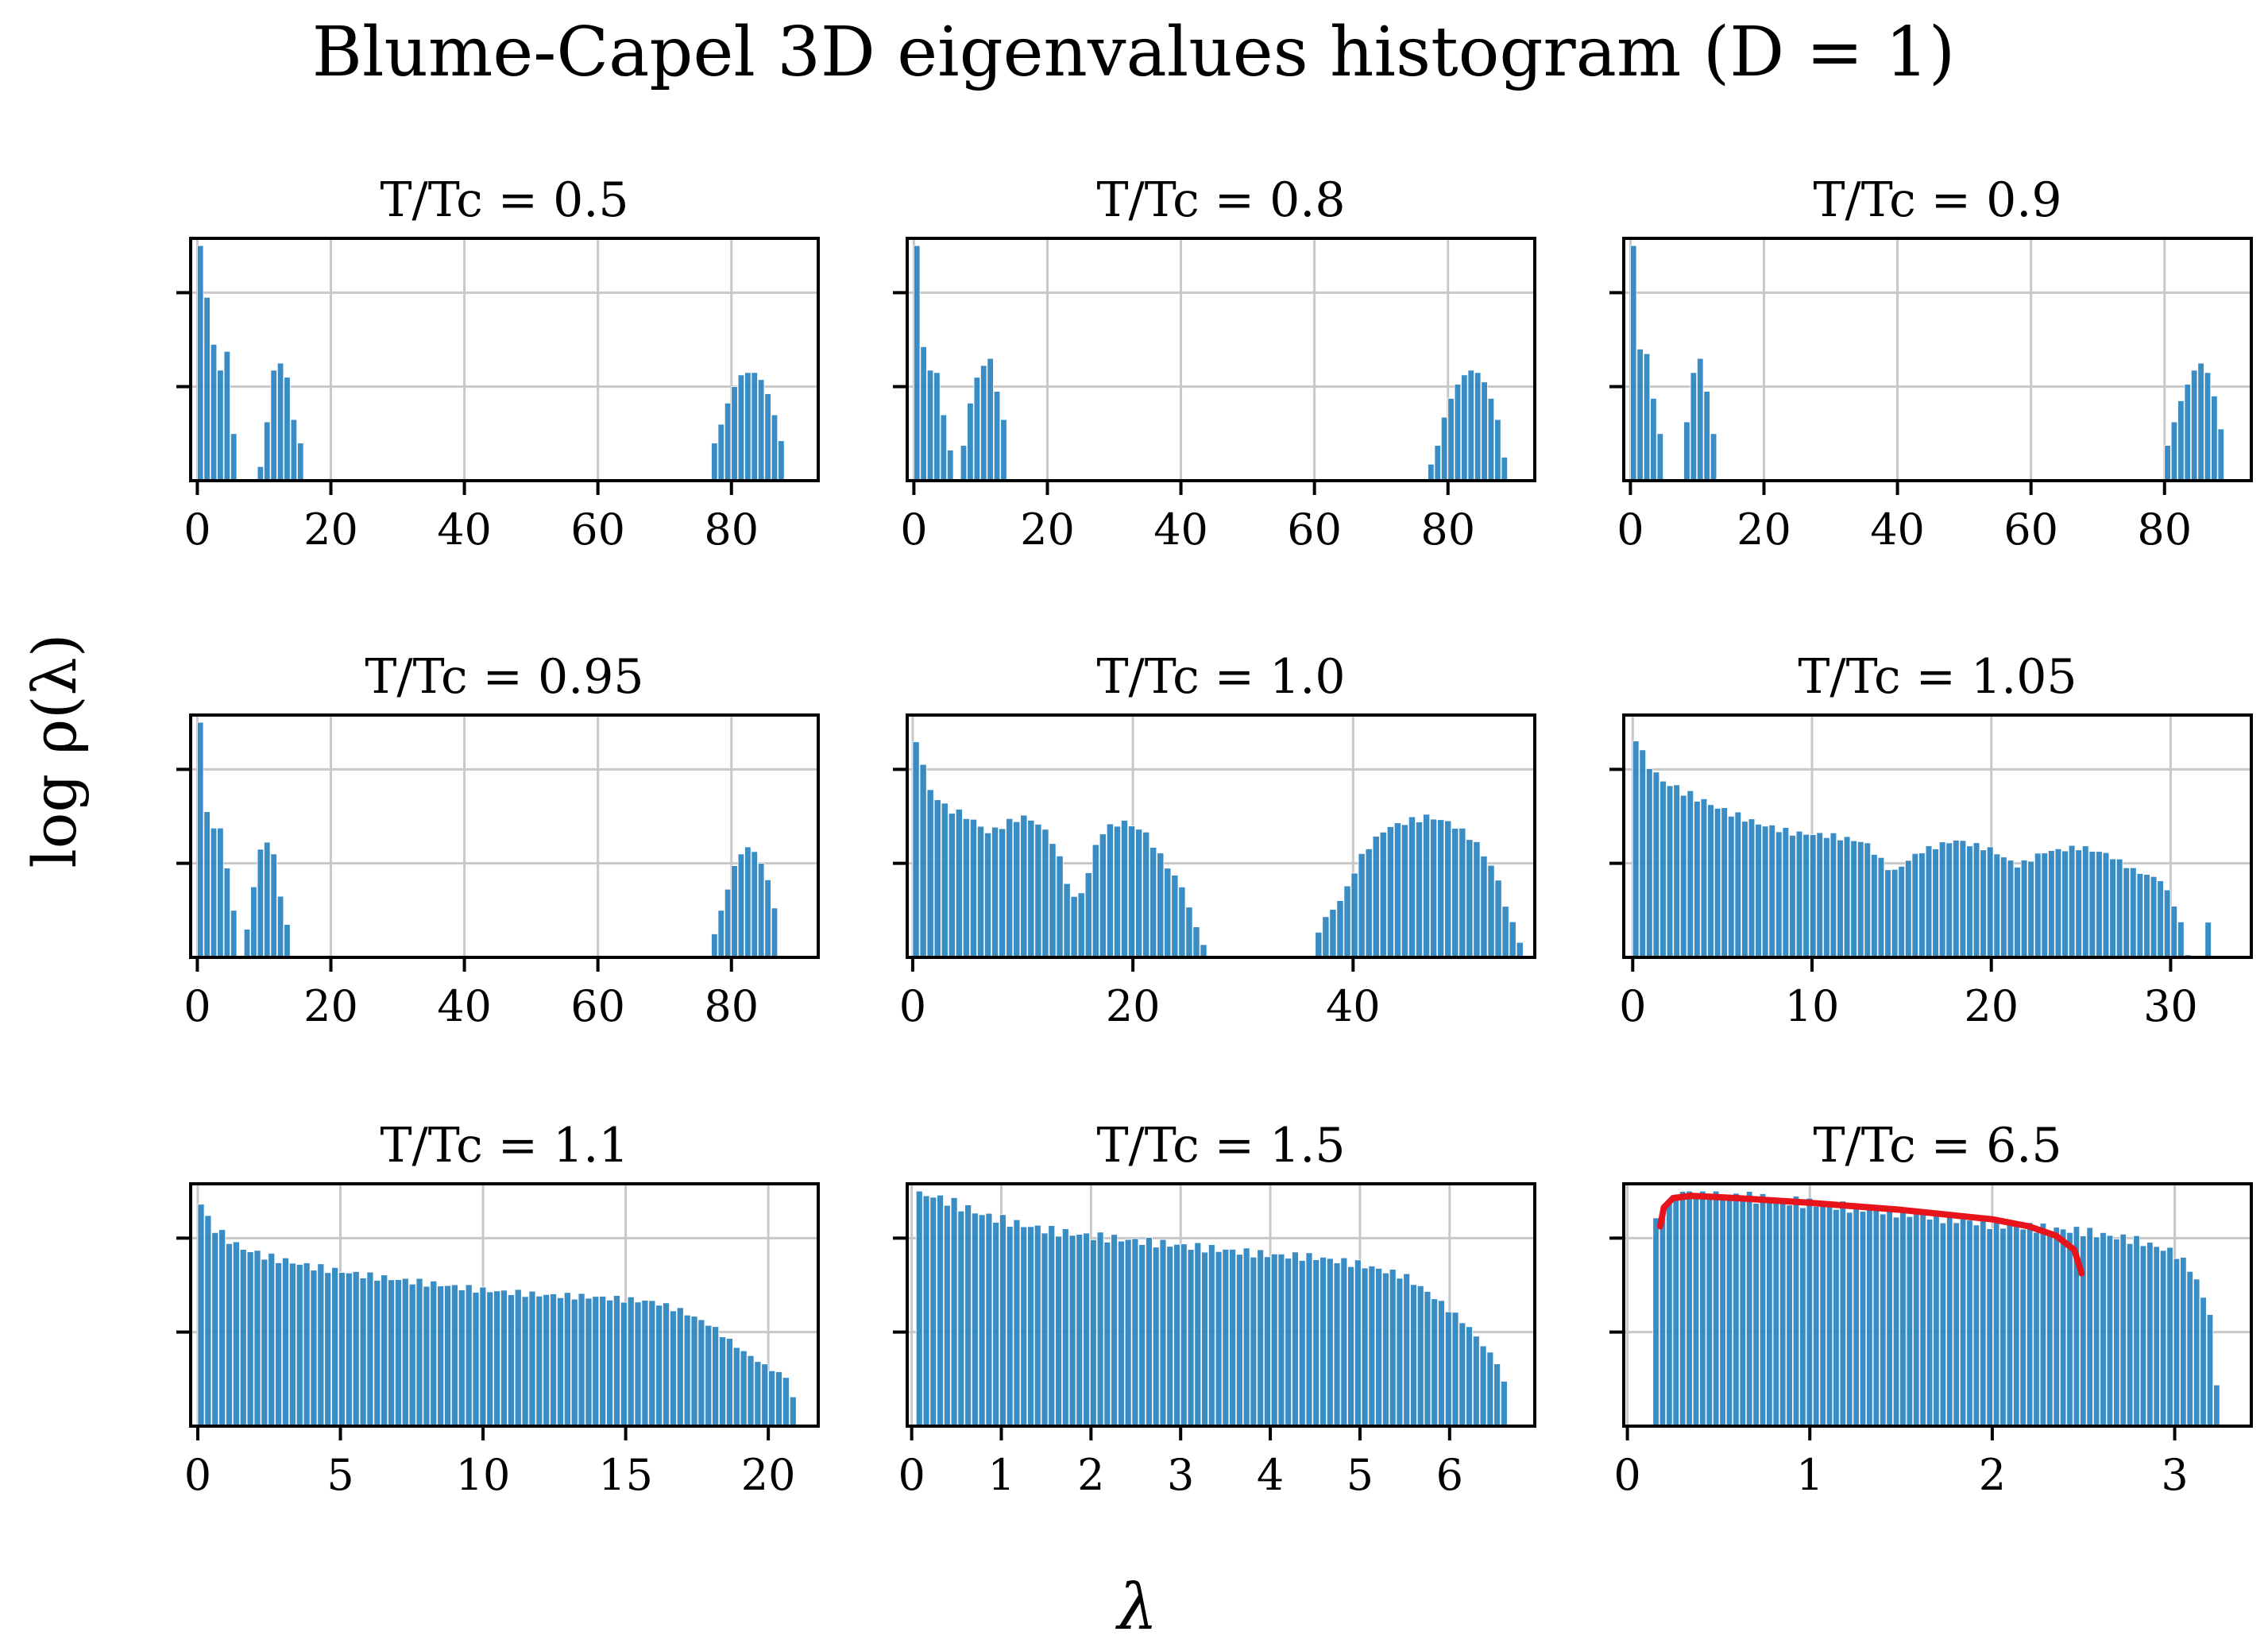 Image resolution: width=2268 pixels, height=1647 pixels. What do you see at coordinates (597, 1006) in the screenshot?
I see `x-tick-label: 60` at bounding box center [597, 1006].